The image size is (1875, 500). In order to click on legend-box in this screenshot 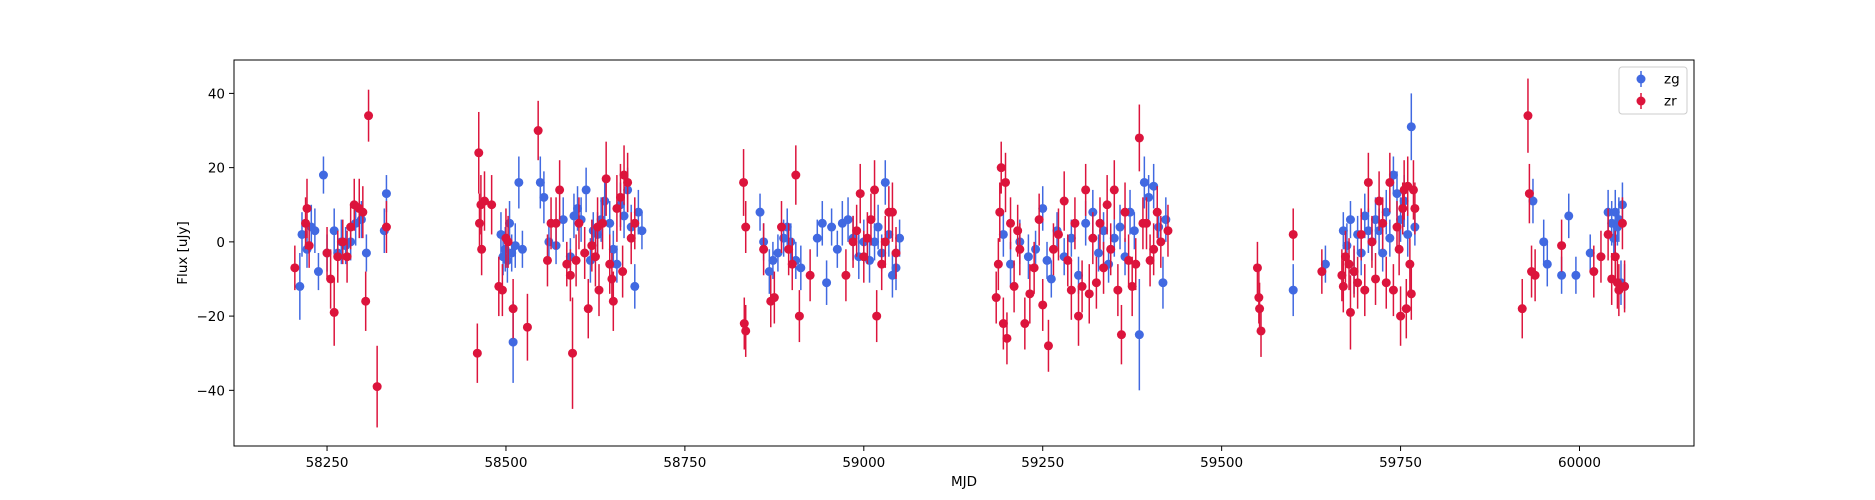, I will do `click(1653, 90)`.